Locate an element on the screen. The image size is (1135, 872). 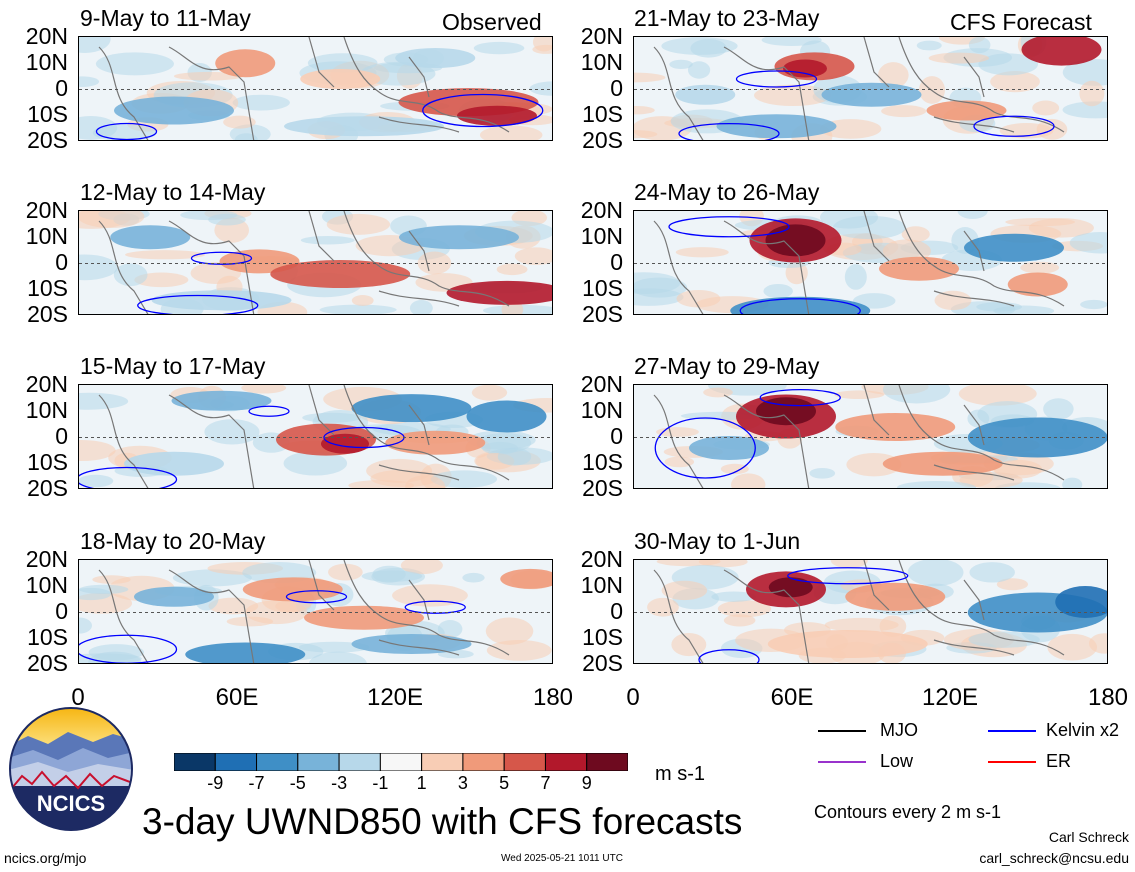
panel-title: 9-May to 11-May is located at coordinates (165, 18).